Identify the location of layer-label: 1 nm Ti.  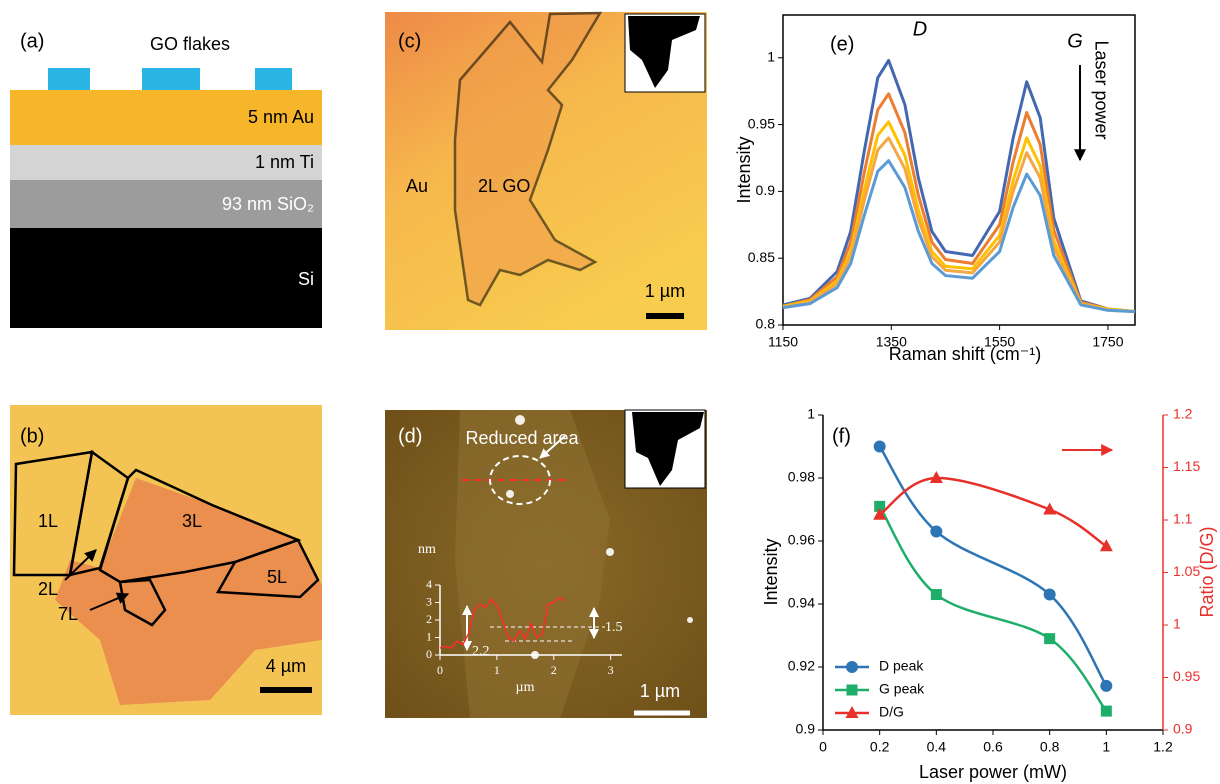
(284, 162).